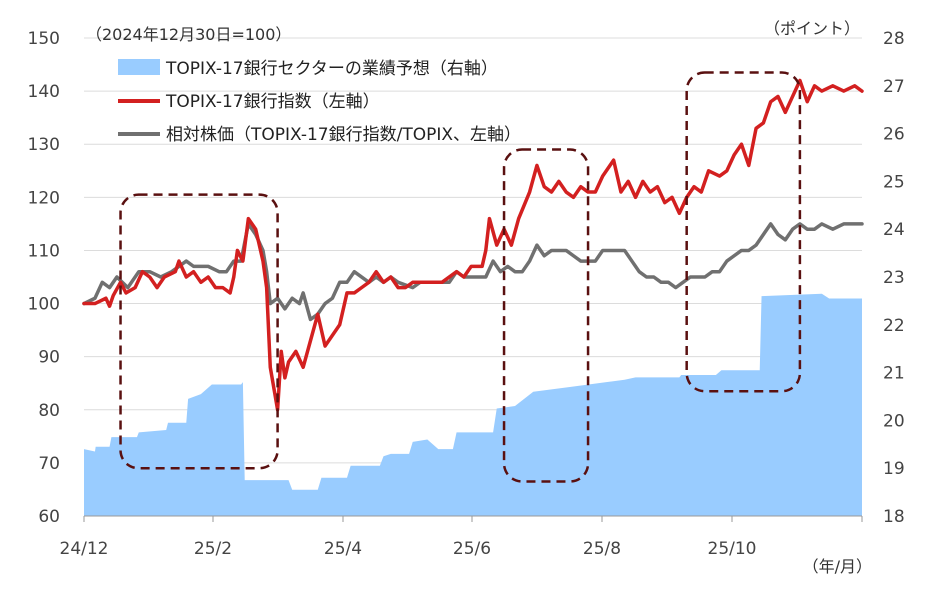  What do you see at coordinates (732, 549) in the screenshot?
I see `x-tick-label: 25/10` at bounding box center [732, 549].